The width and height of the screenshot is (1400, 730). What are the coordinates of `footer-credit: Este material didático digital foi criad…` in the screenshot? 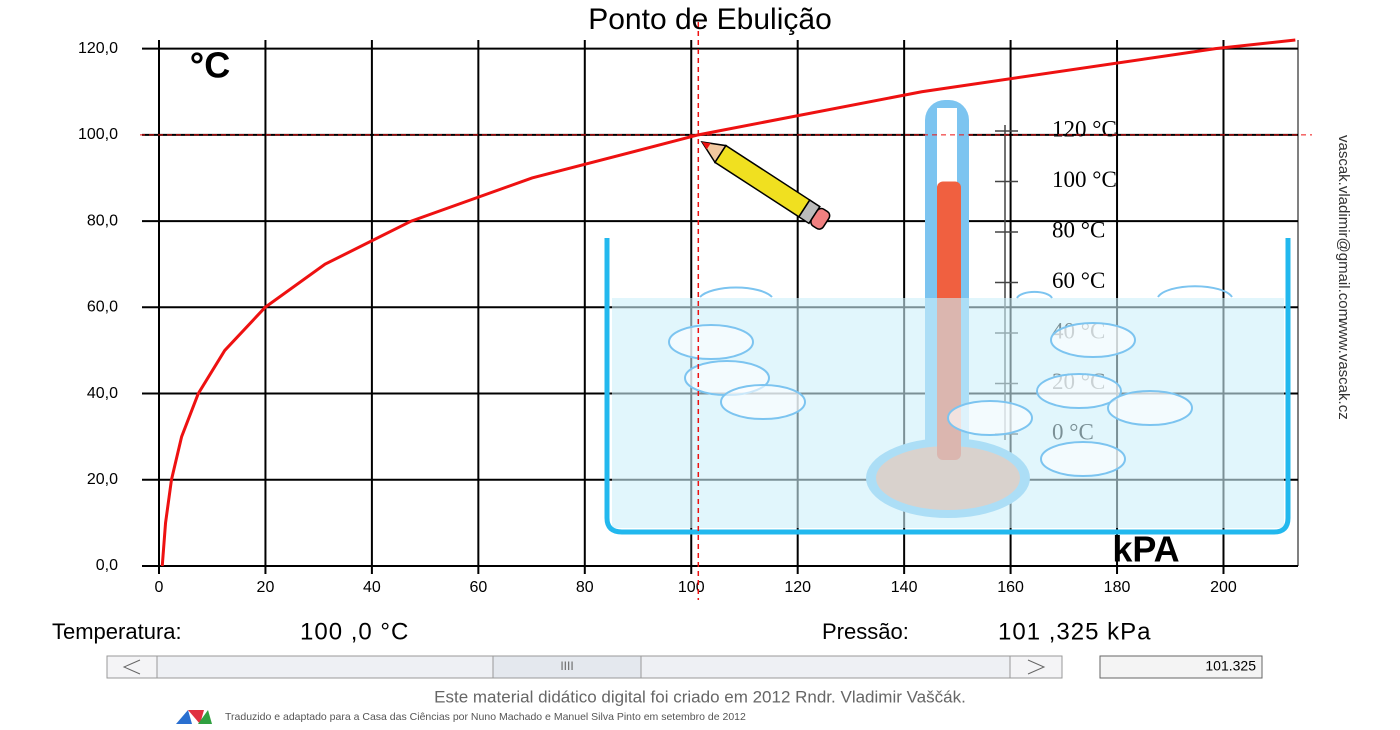 It's located at (700, 696).